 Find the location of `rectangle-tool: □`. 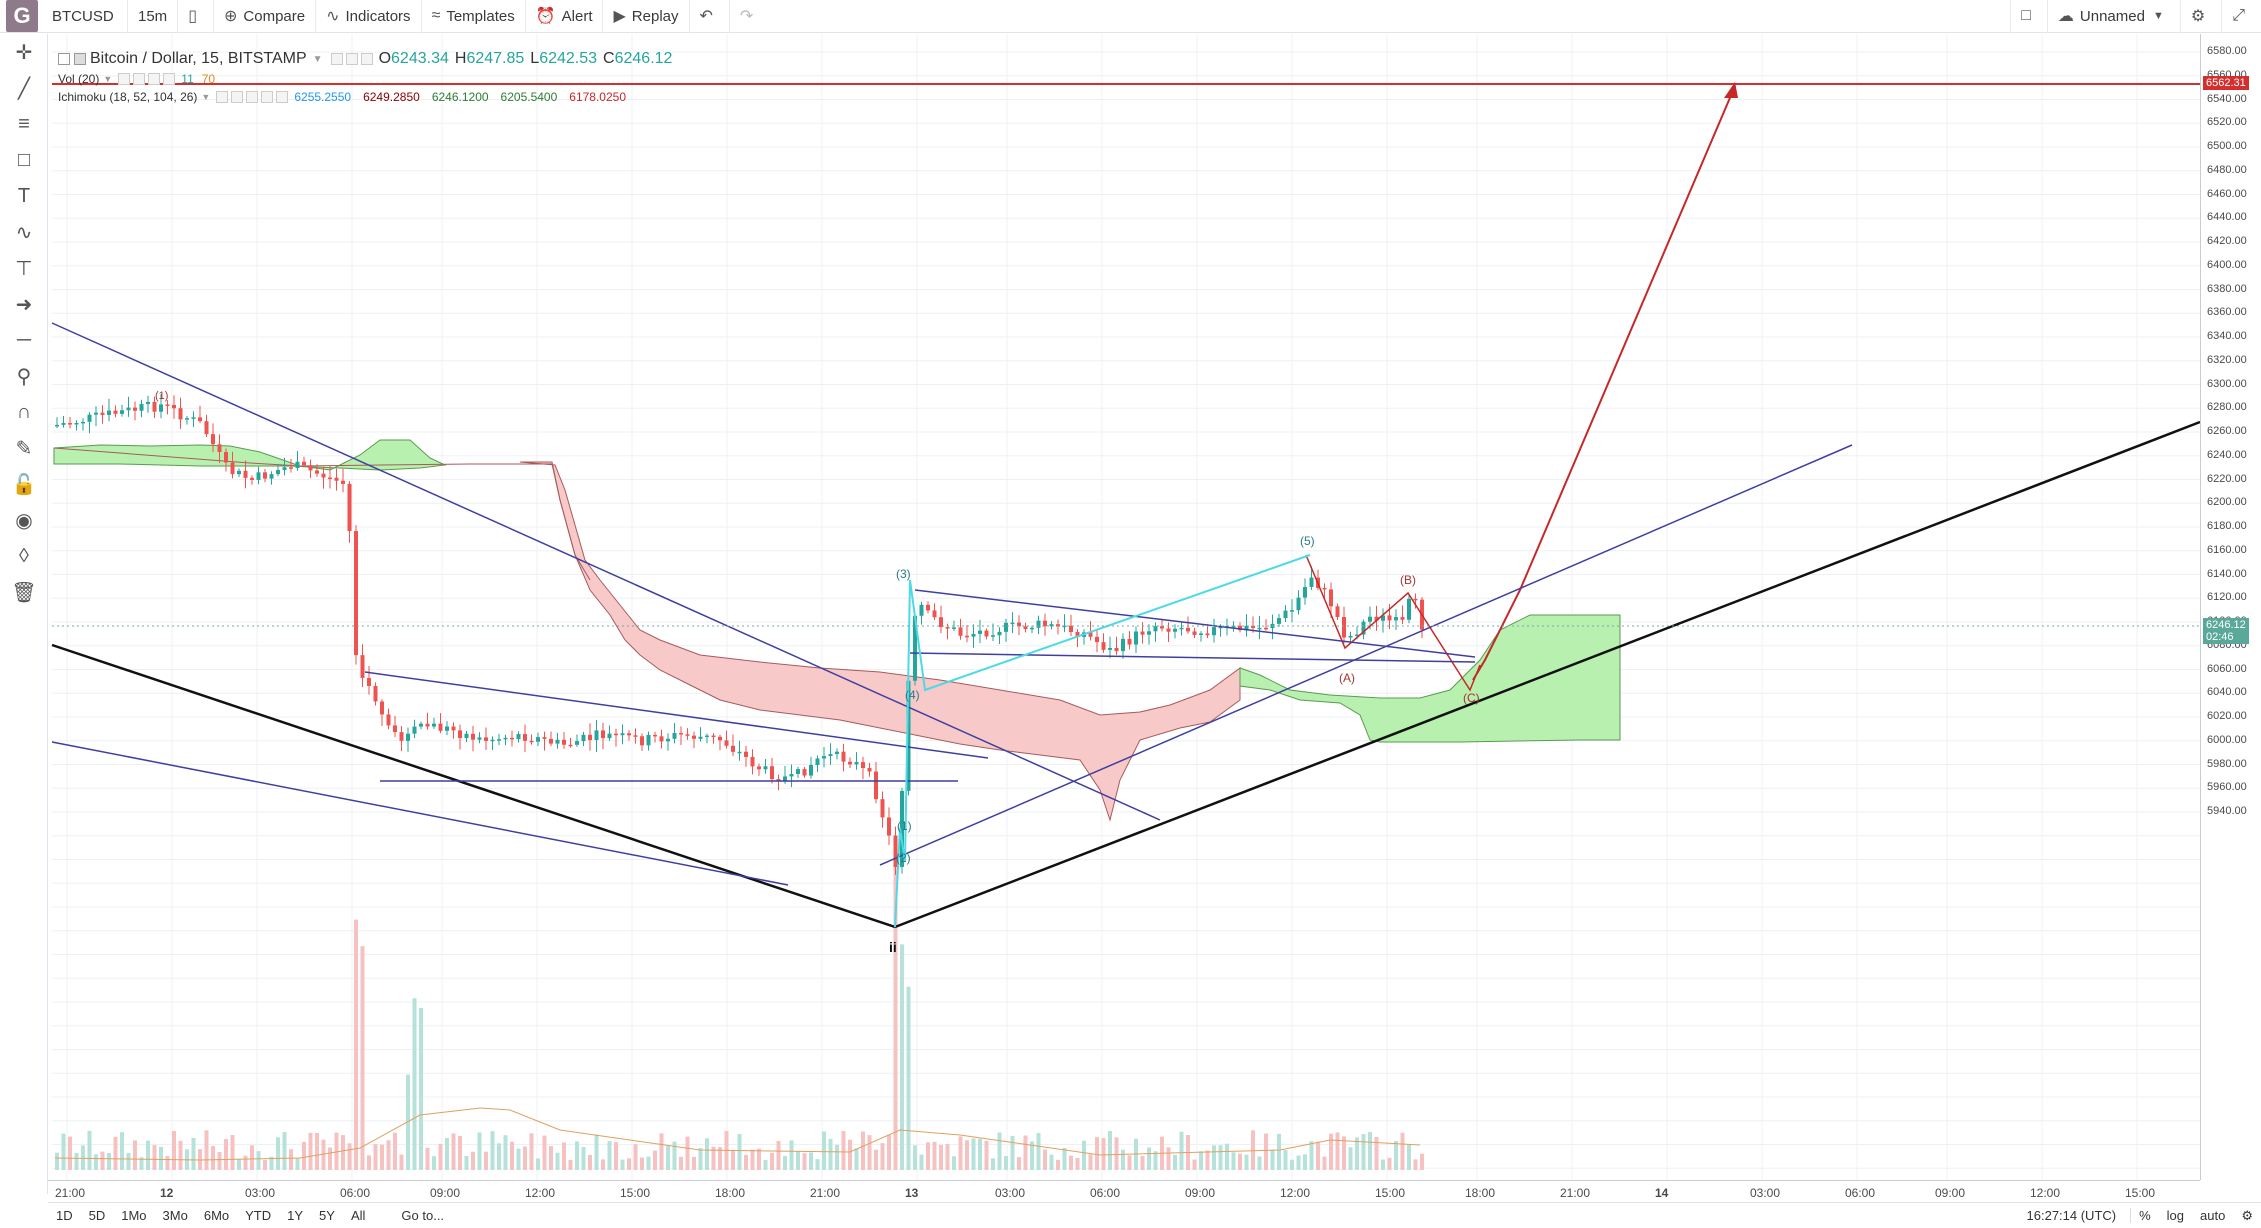

rectangle-tool: □ is located at coordinates (24, 160).